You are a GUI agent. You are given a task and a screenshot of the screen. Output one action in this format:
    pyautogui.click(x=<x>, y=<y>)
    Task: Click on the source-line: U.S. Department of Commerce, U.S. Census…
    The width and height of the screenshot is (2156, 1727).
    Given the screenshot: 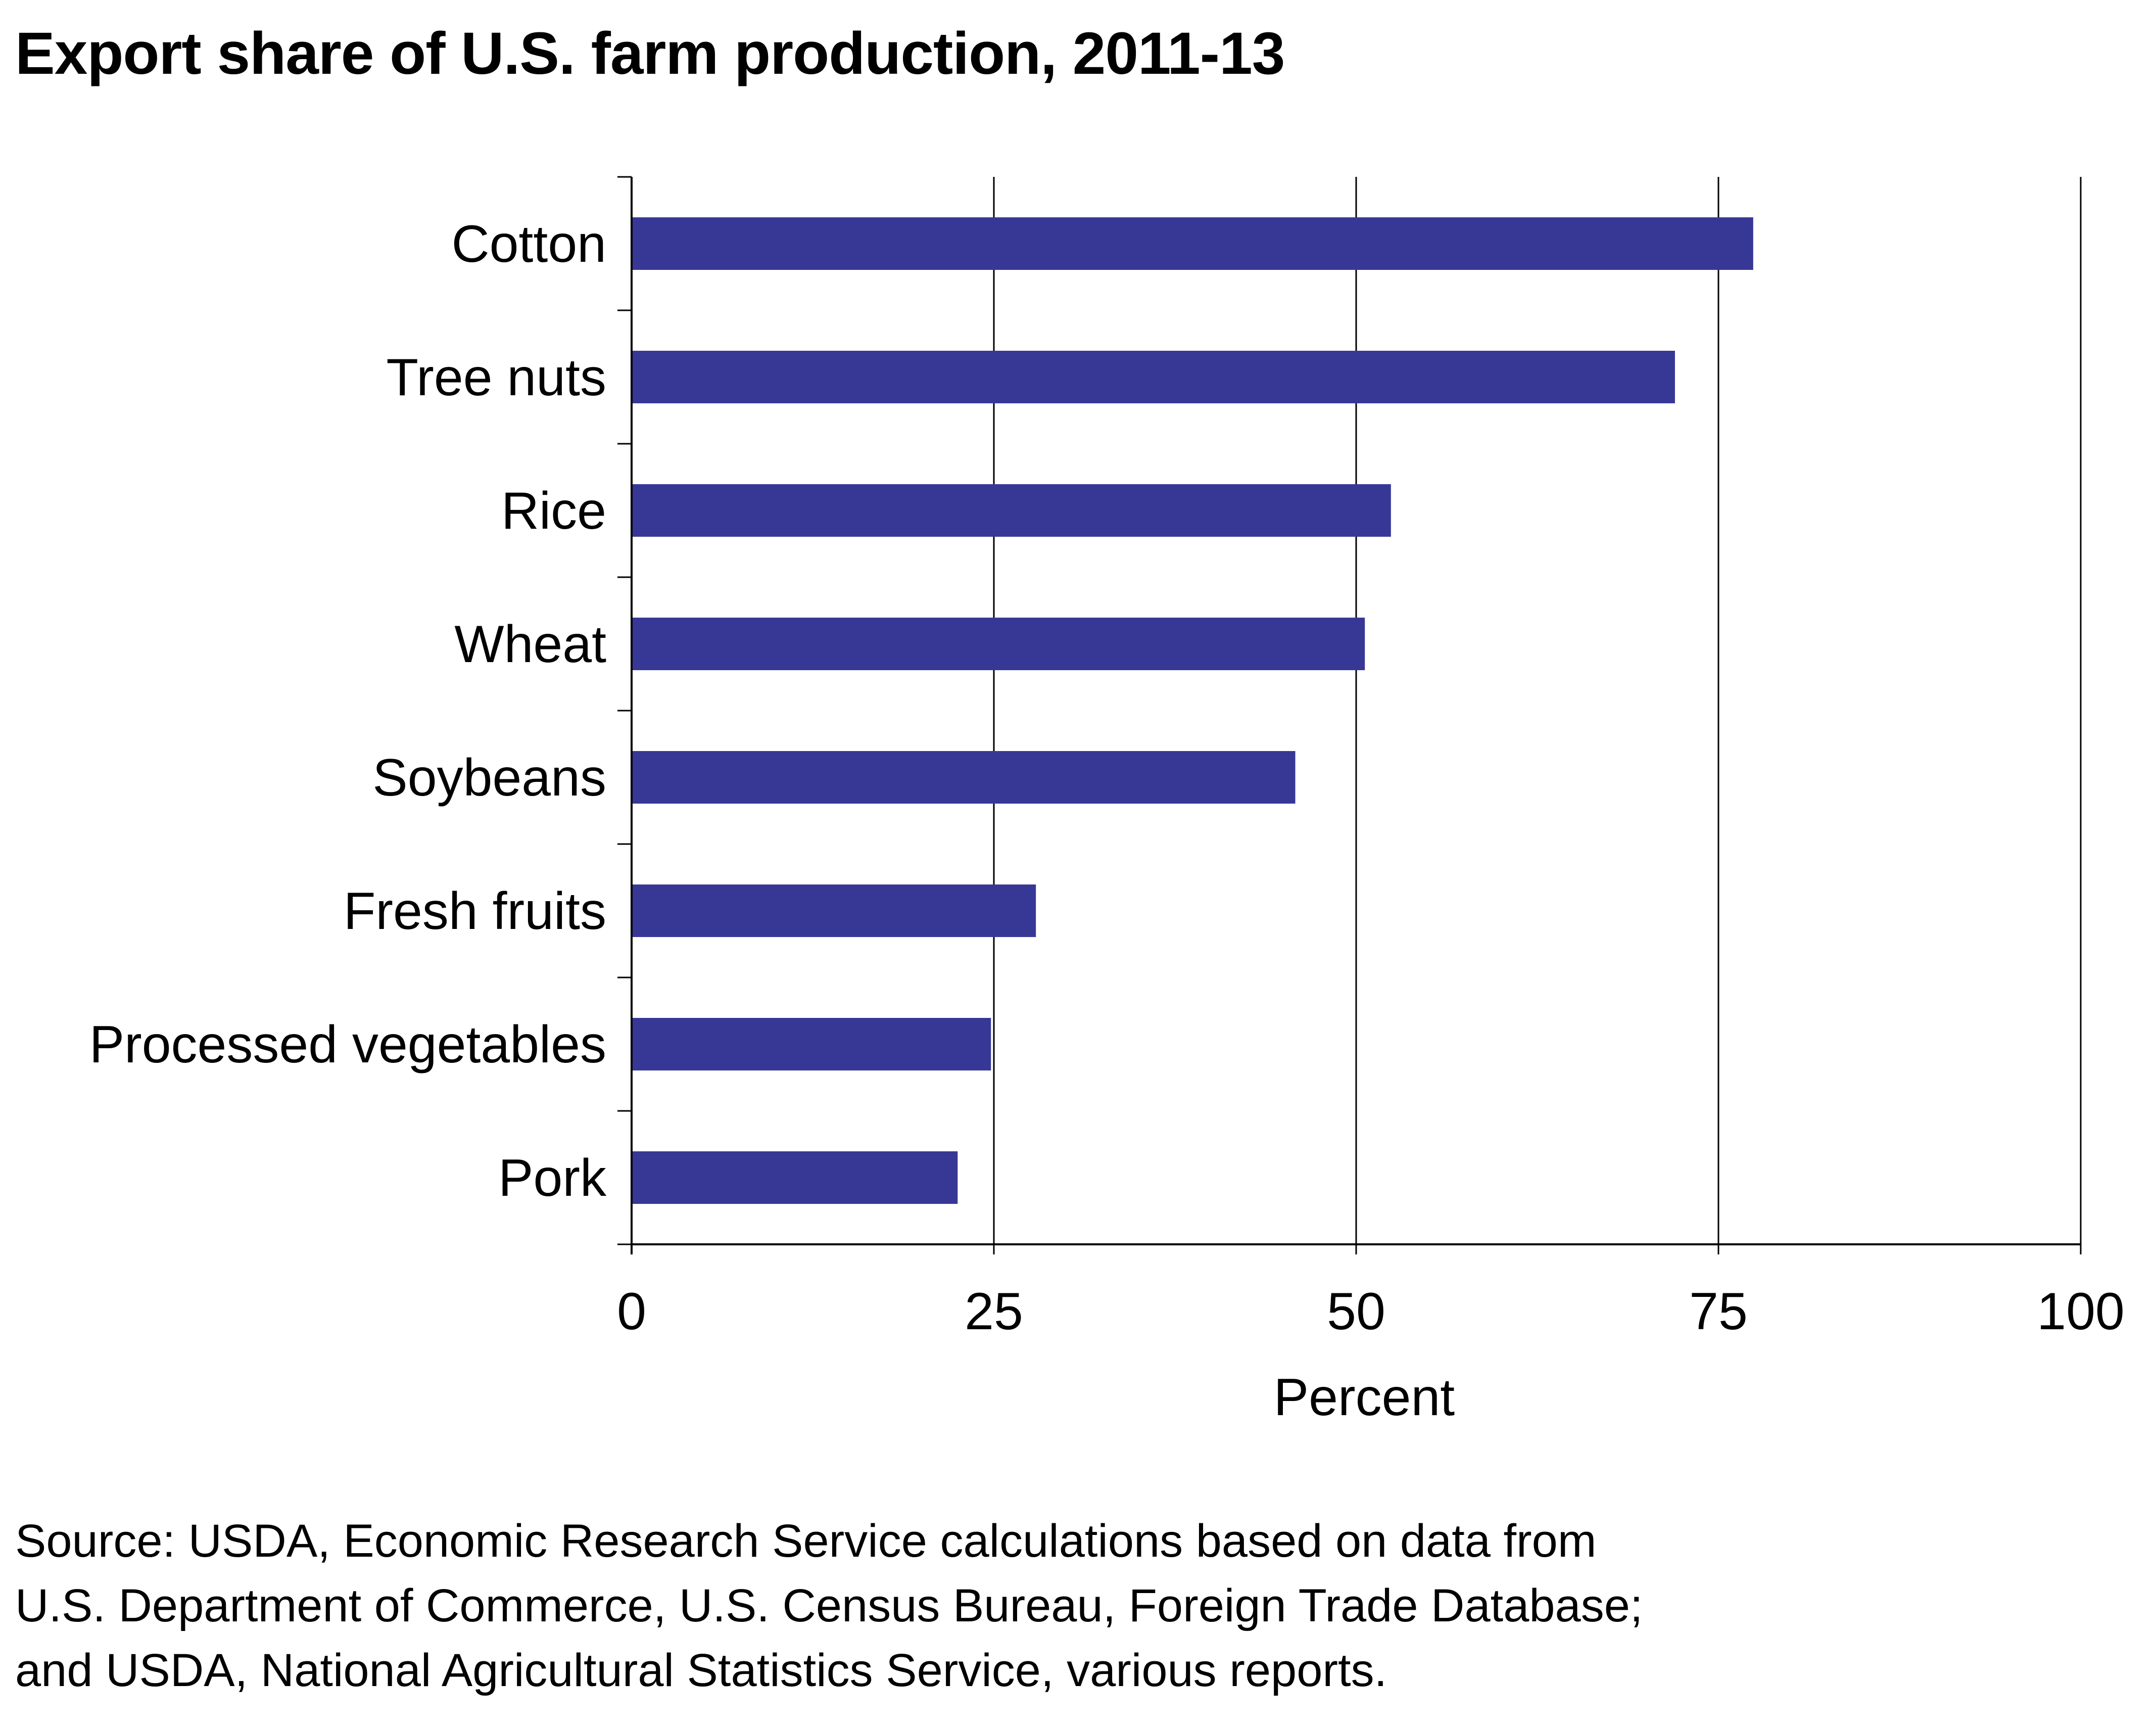 What is the action you would take?
    pyautogui.click(x=829, y=1605)
    